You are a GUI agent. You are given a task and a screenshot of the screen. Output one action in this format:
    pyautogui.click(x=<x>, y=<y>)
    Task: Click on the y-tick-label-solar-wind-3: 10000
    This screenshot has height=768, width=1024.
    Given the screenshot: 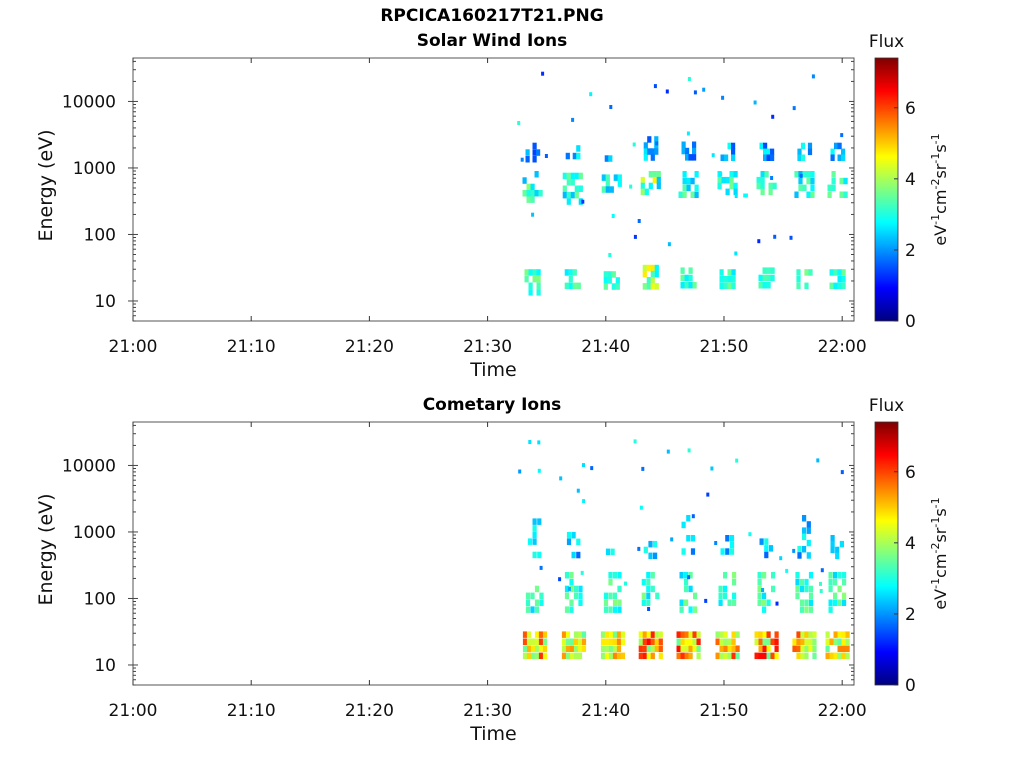 What is the action you would take?
    pyautogui.click(x=89, y=102)
    